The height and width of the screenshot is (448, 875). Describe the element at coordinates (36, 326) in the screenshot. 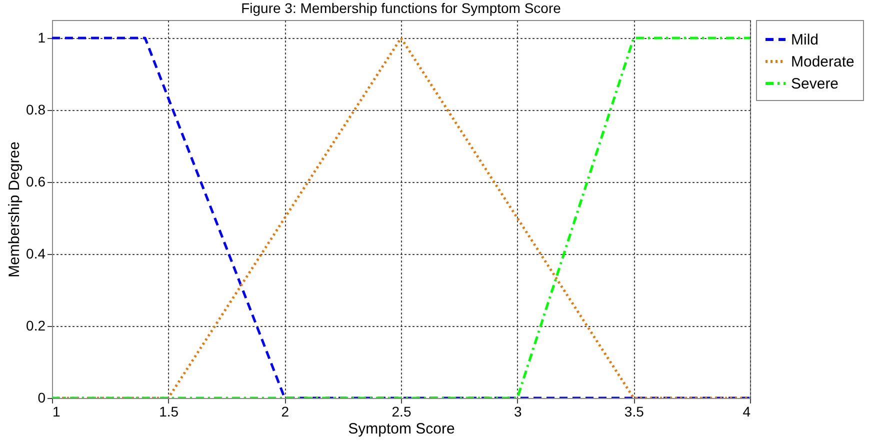

I see `y-tick-label: 0.2` at that location.